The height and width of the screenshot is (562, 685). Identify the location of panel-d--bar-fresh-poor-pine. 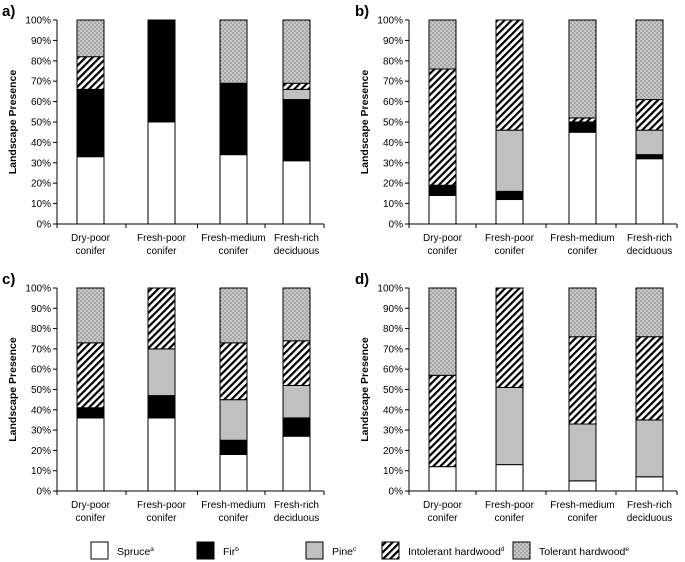
(509, 426).